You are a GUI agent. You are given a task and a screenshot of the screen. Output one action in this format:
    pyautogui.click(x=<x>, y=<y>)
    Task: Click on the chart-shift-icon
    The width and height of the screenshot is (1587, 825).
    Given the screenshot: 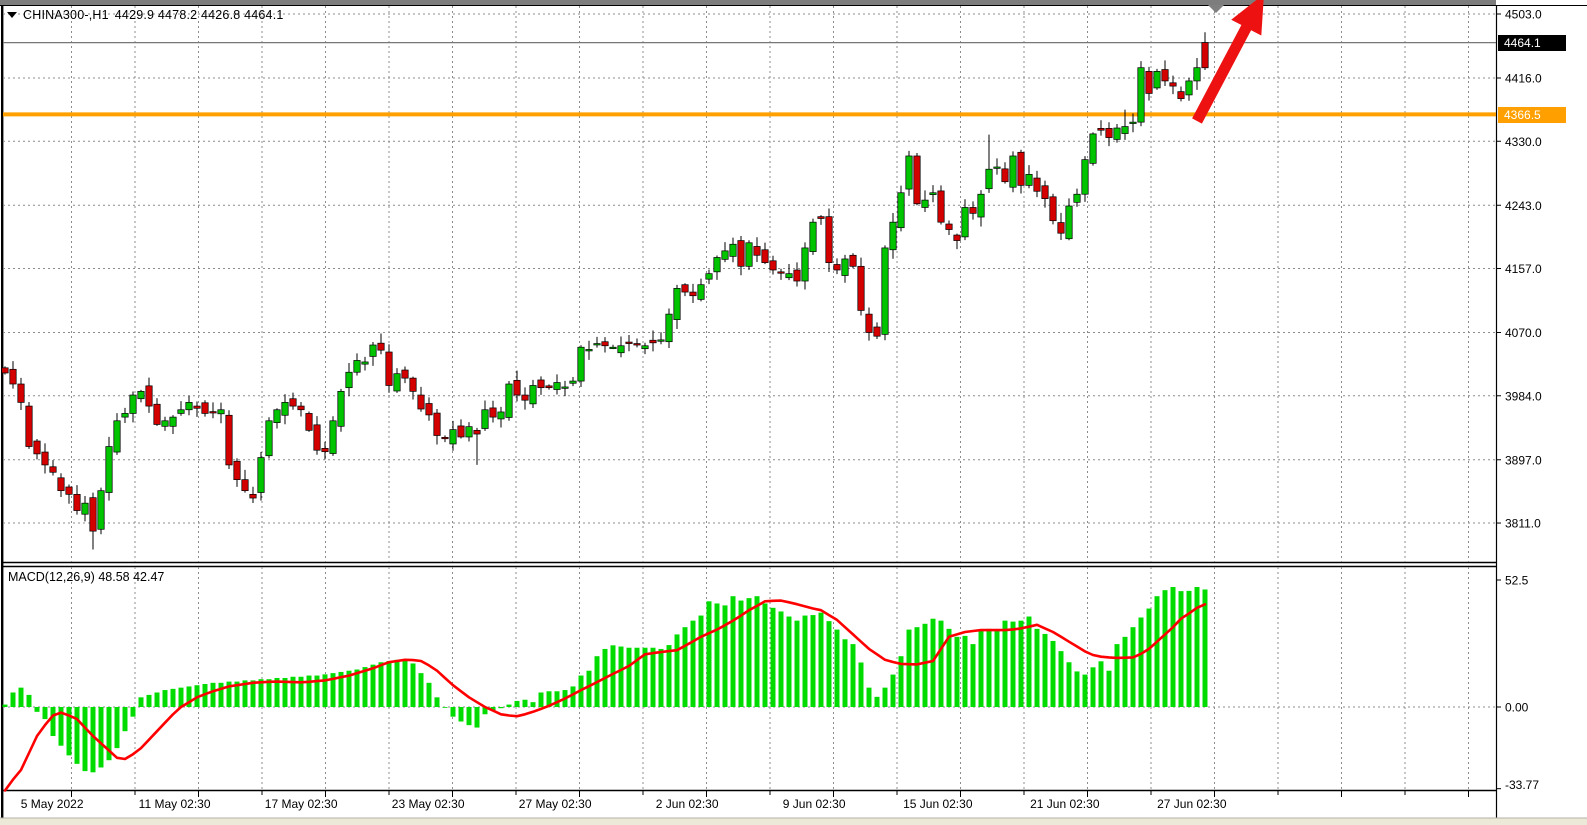 What is the action you would take?
    pyautogui.click(x=1216, y=9)
    